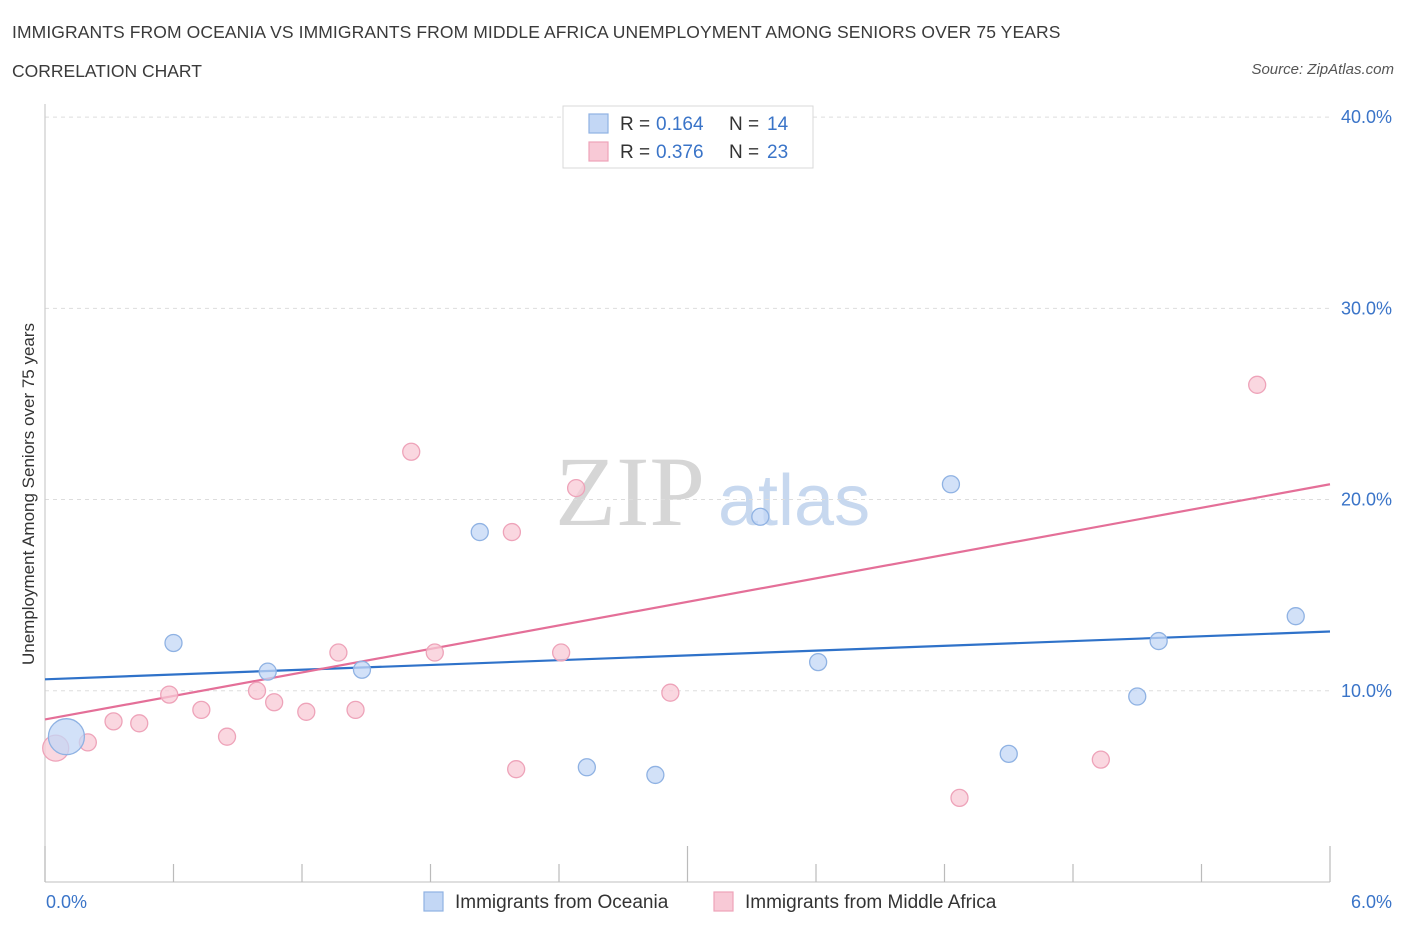 This screenshot has height=930, width=1406. What do you see at coordinates (562, 902) in the screenshot?
I see `series-legend-label-oceania: Immigrants from Oceania` at bounding box center [562, 902].